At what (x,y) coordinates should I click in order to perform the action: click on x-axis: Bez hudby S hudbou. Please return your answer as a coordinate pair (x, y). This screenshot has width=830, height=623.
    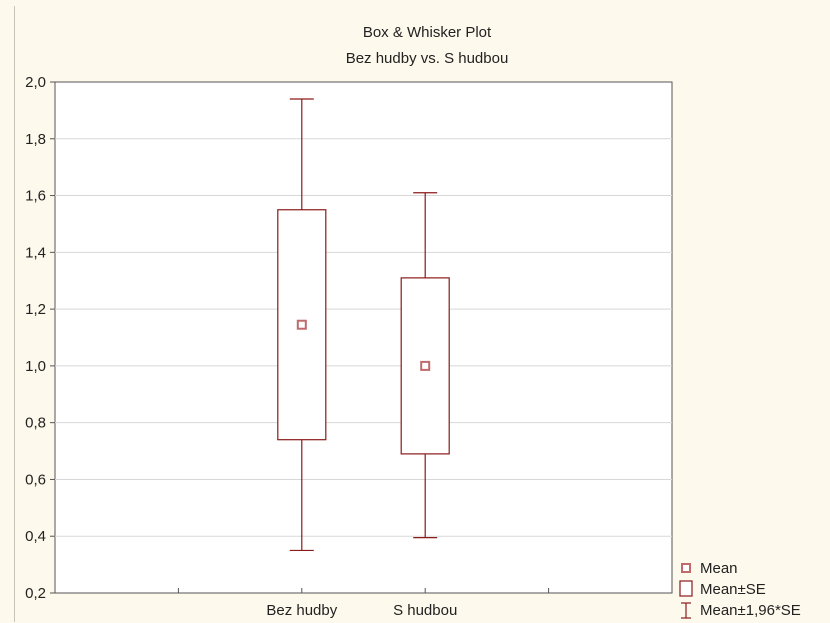
    Looking at the image, I should click on (363, 603).